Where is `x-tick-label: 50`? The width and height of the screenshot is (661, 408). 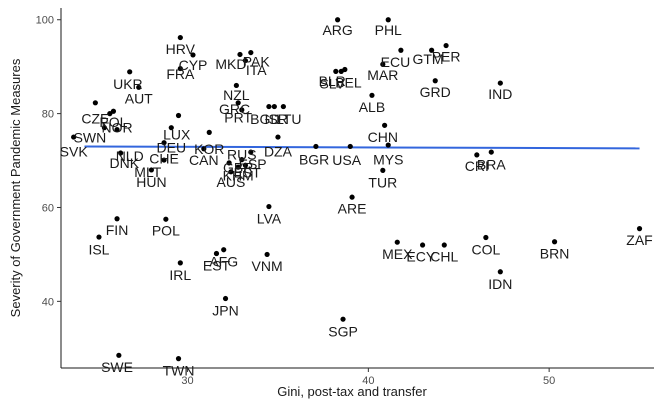
x-tick-label: 50 is located at coordinates (549, 381).